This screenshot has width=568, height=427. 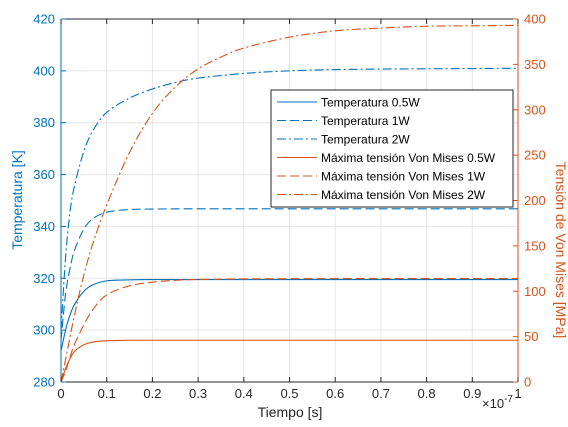 I want to click on y-right-tick-label: 150, so click(x=535, y=245).